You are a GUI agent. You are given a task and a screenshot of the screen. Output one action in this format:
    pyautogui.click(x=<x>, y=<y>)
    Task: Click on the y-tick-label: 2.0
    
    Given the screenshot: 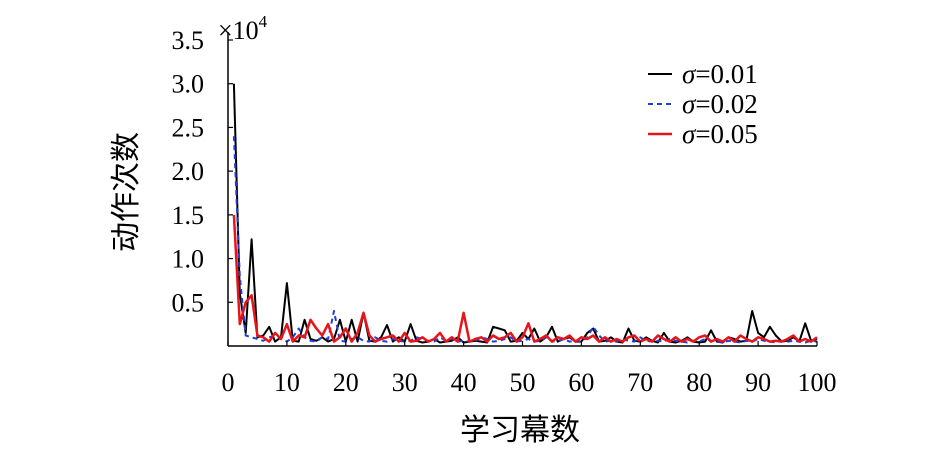 What is the action you would take?
    pyautogui.click(x=188, y=171)
    